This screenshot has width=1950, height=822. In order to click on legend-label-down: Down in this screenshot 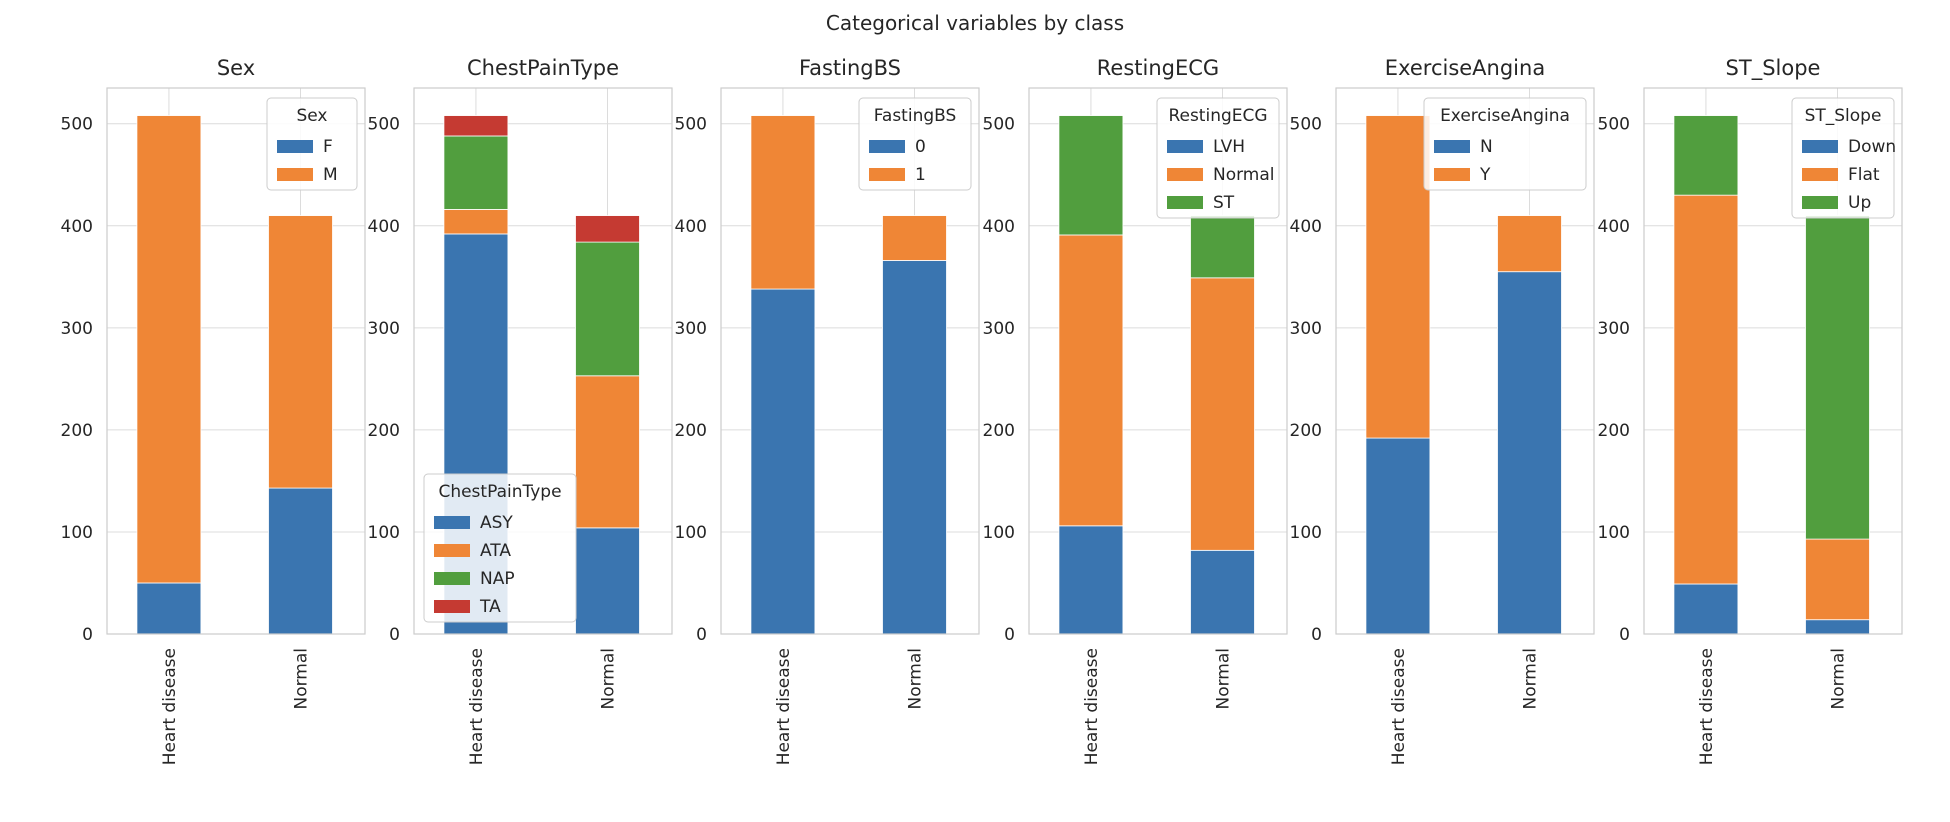, I will do `click(1872, 147)`.